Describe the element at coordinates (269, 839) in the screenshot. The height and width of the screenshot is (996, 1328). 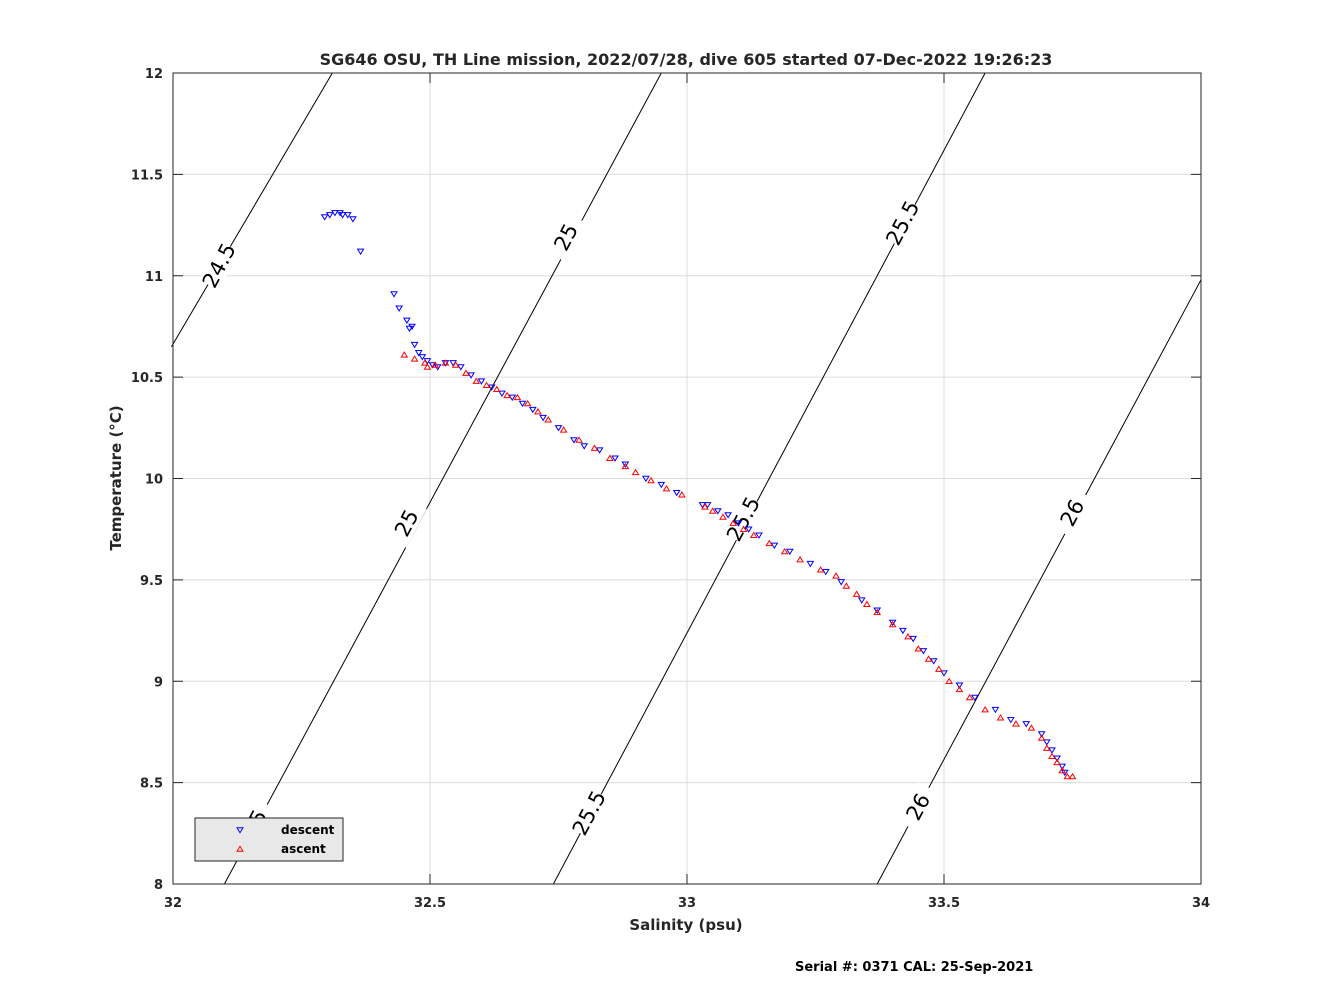
I see `legend-box` at that location.